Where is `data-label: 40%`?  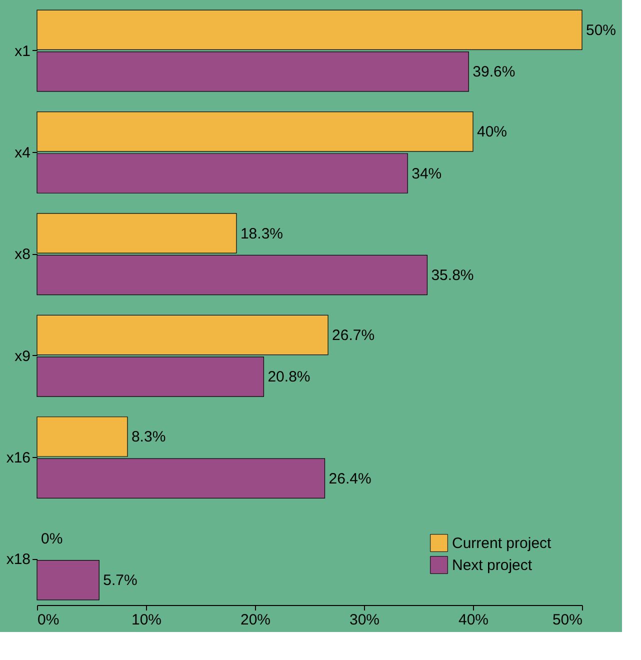 data-label: 40% is located at coordinates (492, 132).